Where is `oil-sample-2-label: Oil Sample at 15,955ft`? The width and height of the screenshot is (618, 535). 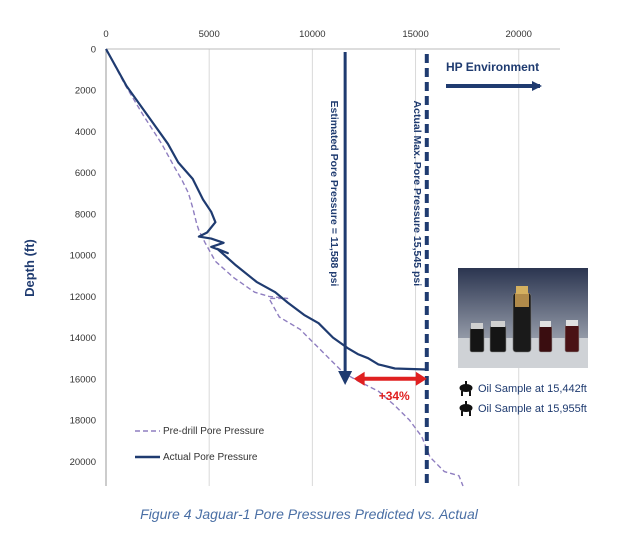 oil-sample-2-label: Oil Sample at 15,955ft is located at coordinates (532, 409).